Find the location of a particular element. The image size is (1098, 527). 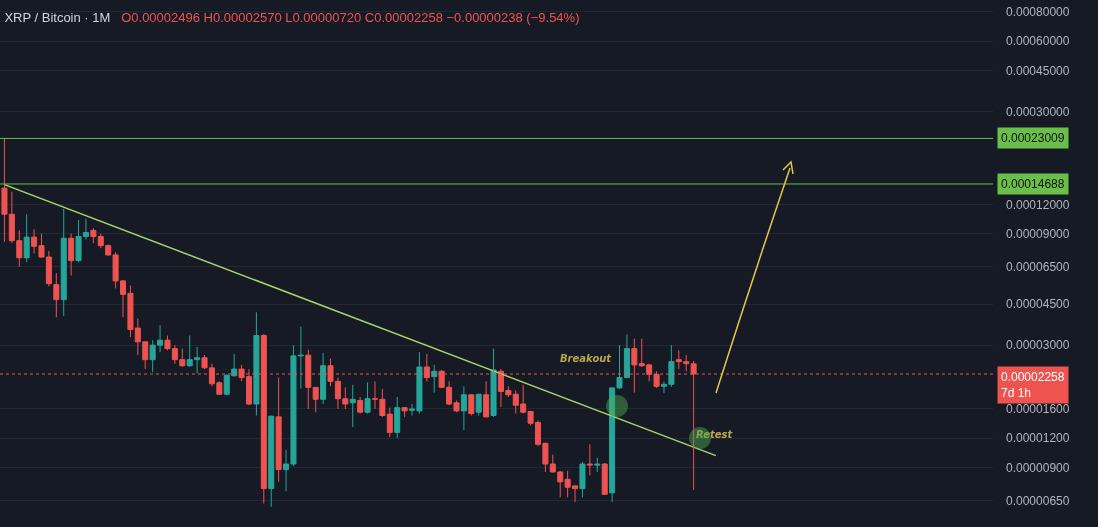

y-tick-label: 0.00006500 is located at coordinates (1038, 266).